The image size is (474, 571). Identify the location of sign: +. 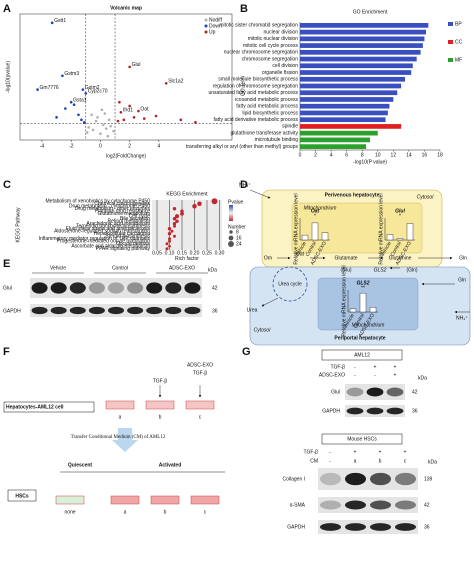
(405, 452).